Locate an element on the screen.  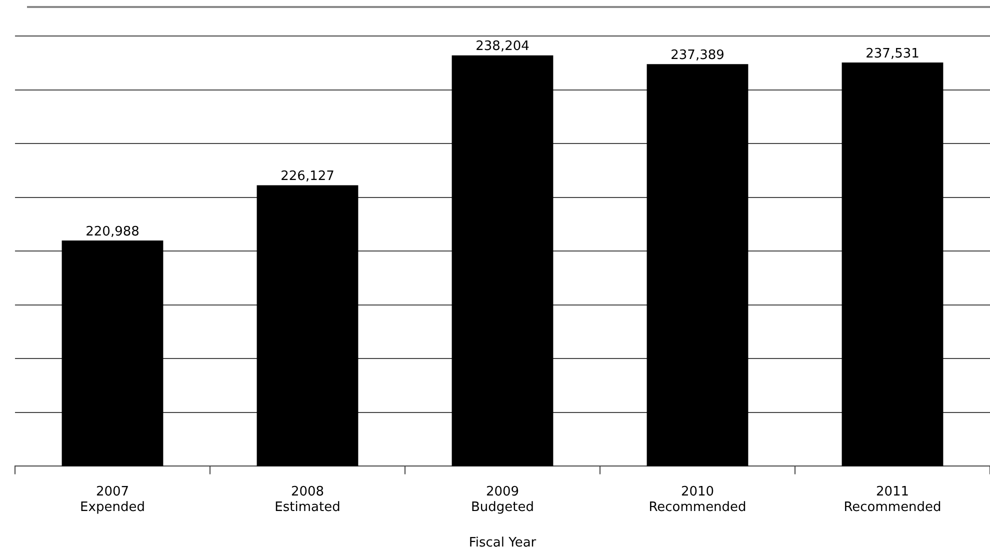
data-label: 226,127 is located at coordinates (307, 176).